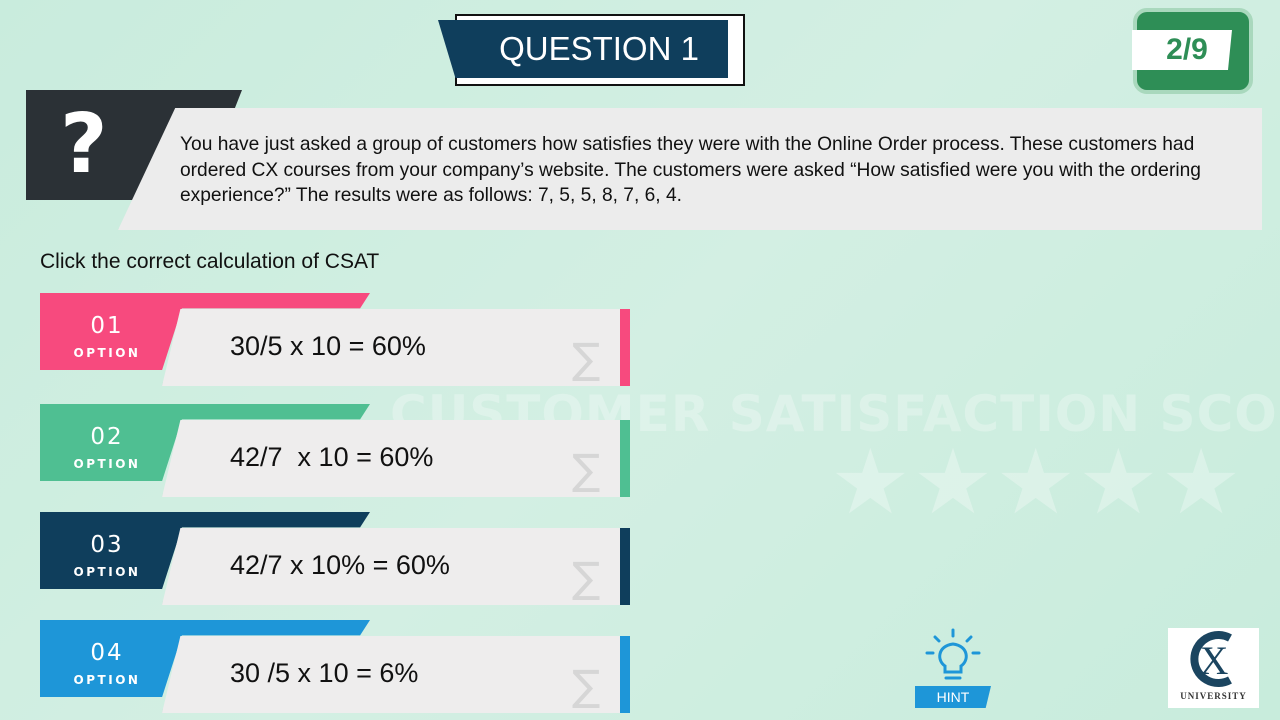 This screenshot has height=720, width=1280. What do you see at coordinates (107, 545) in the screenshot?
I see `option-number: 03` at bounding box center [107, 545].